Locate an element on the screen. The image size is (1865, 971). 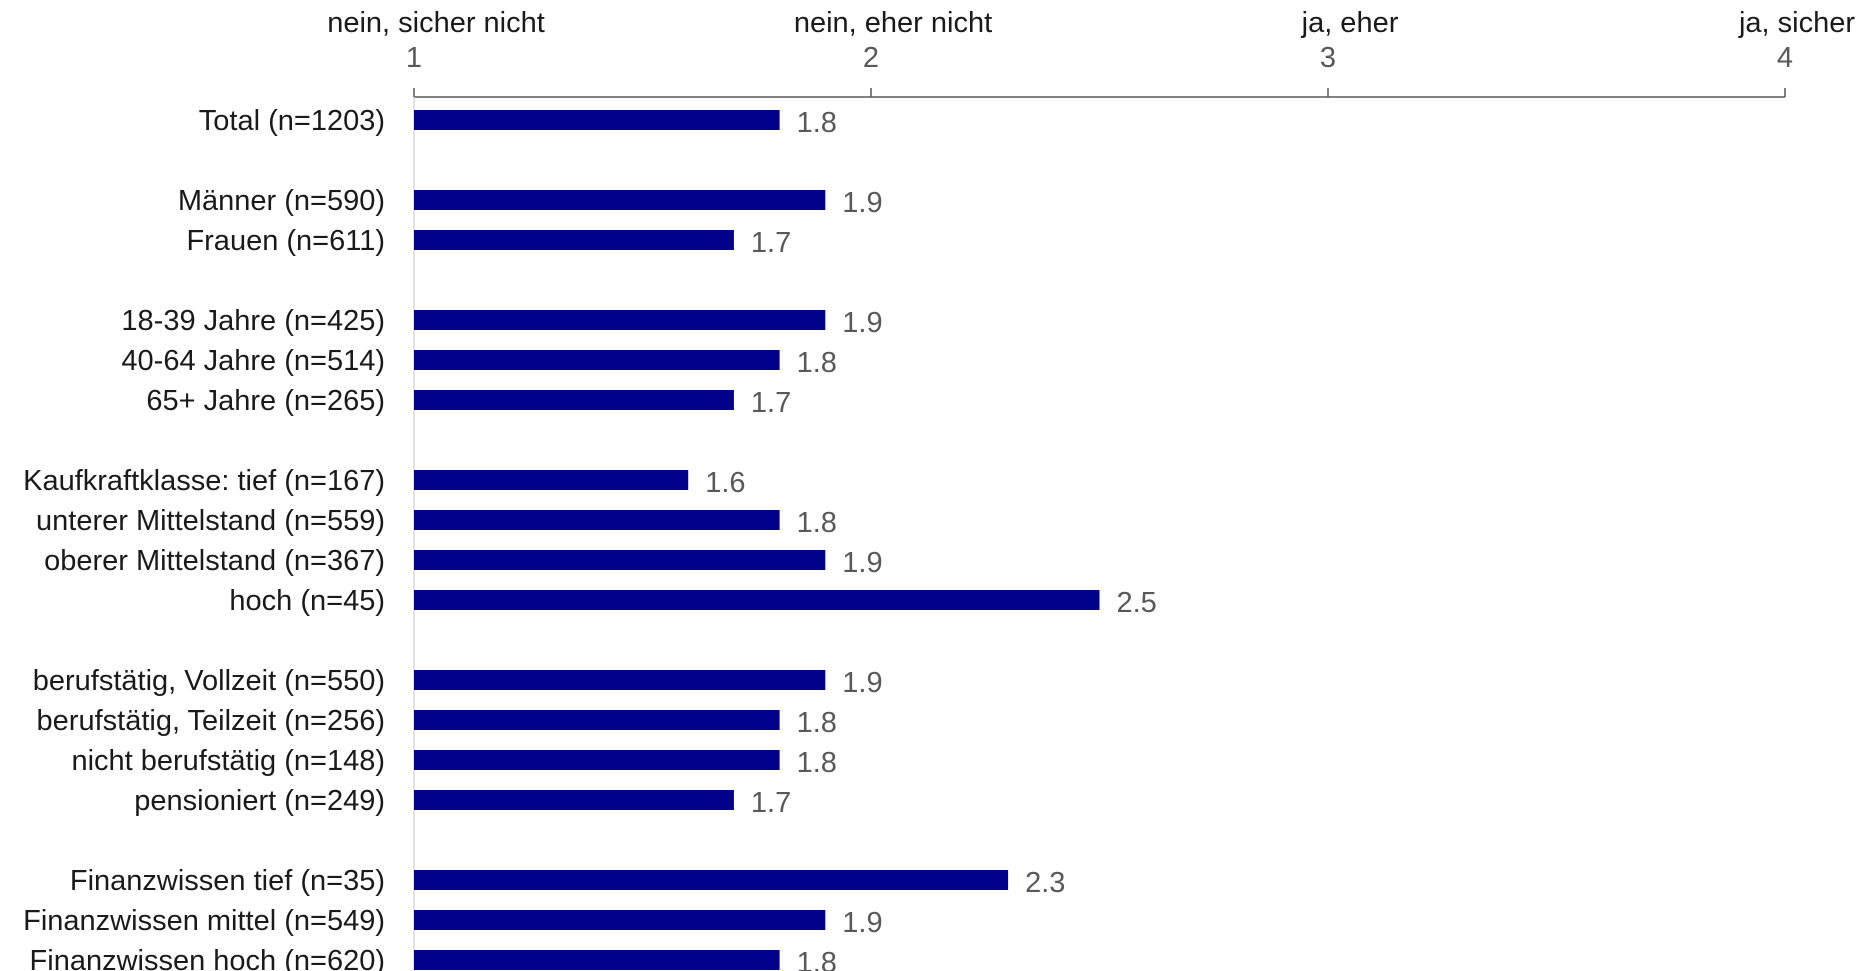
category-label: nicht berufstätig (n=148) is located at coordinates (228, 761).